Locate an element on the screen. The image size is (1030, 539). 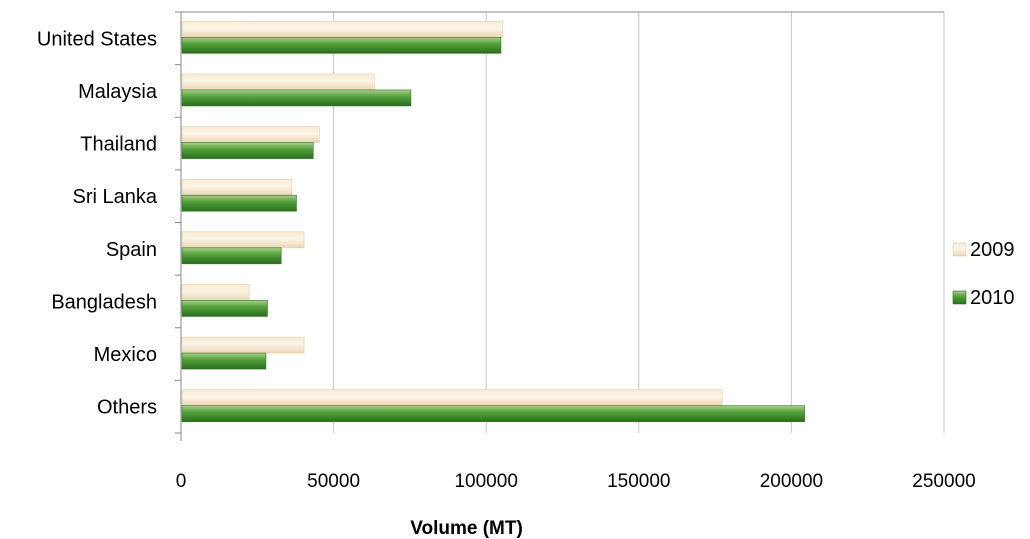
x-tick-label: 250000 is located at coordinates (943, 481).